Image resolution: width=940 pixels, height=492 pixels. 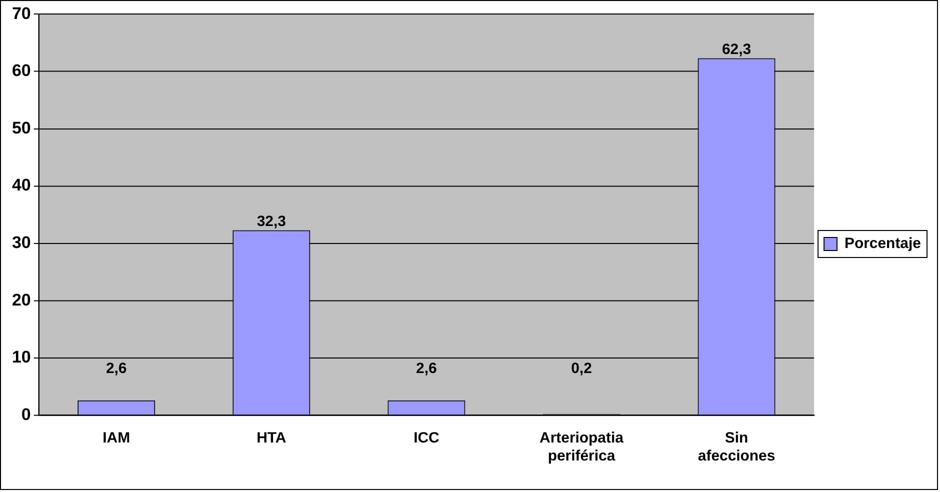 I want to click on legend-label: Porcentaje, so click(x=882, y=243).